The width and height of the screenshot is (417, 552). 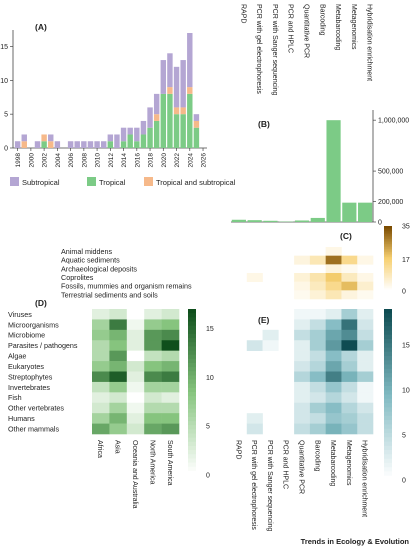 I want to click on panel-e-col-label: Metagenomics, so click(x=348, y=463).